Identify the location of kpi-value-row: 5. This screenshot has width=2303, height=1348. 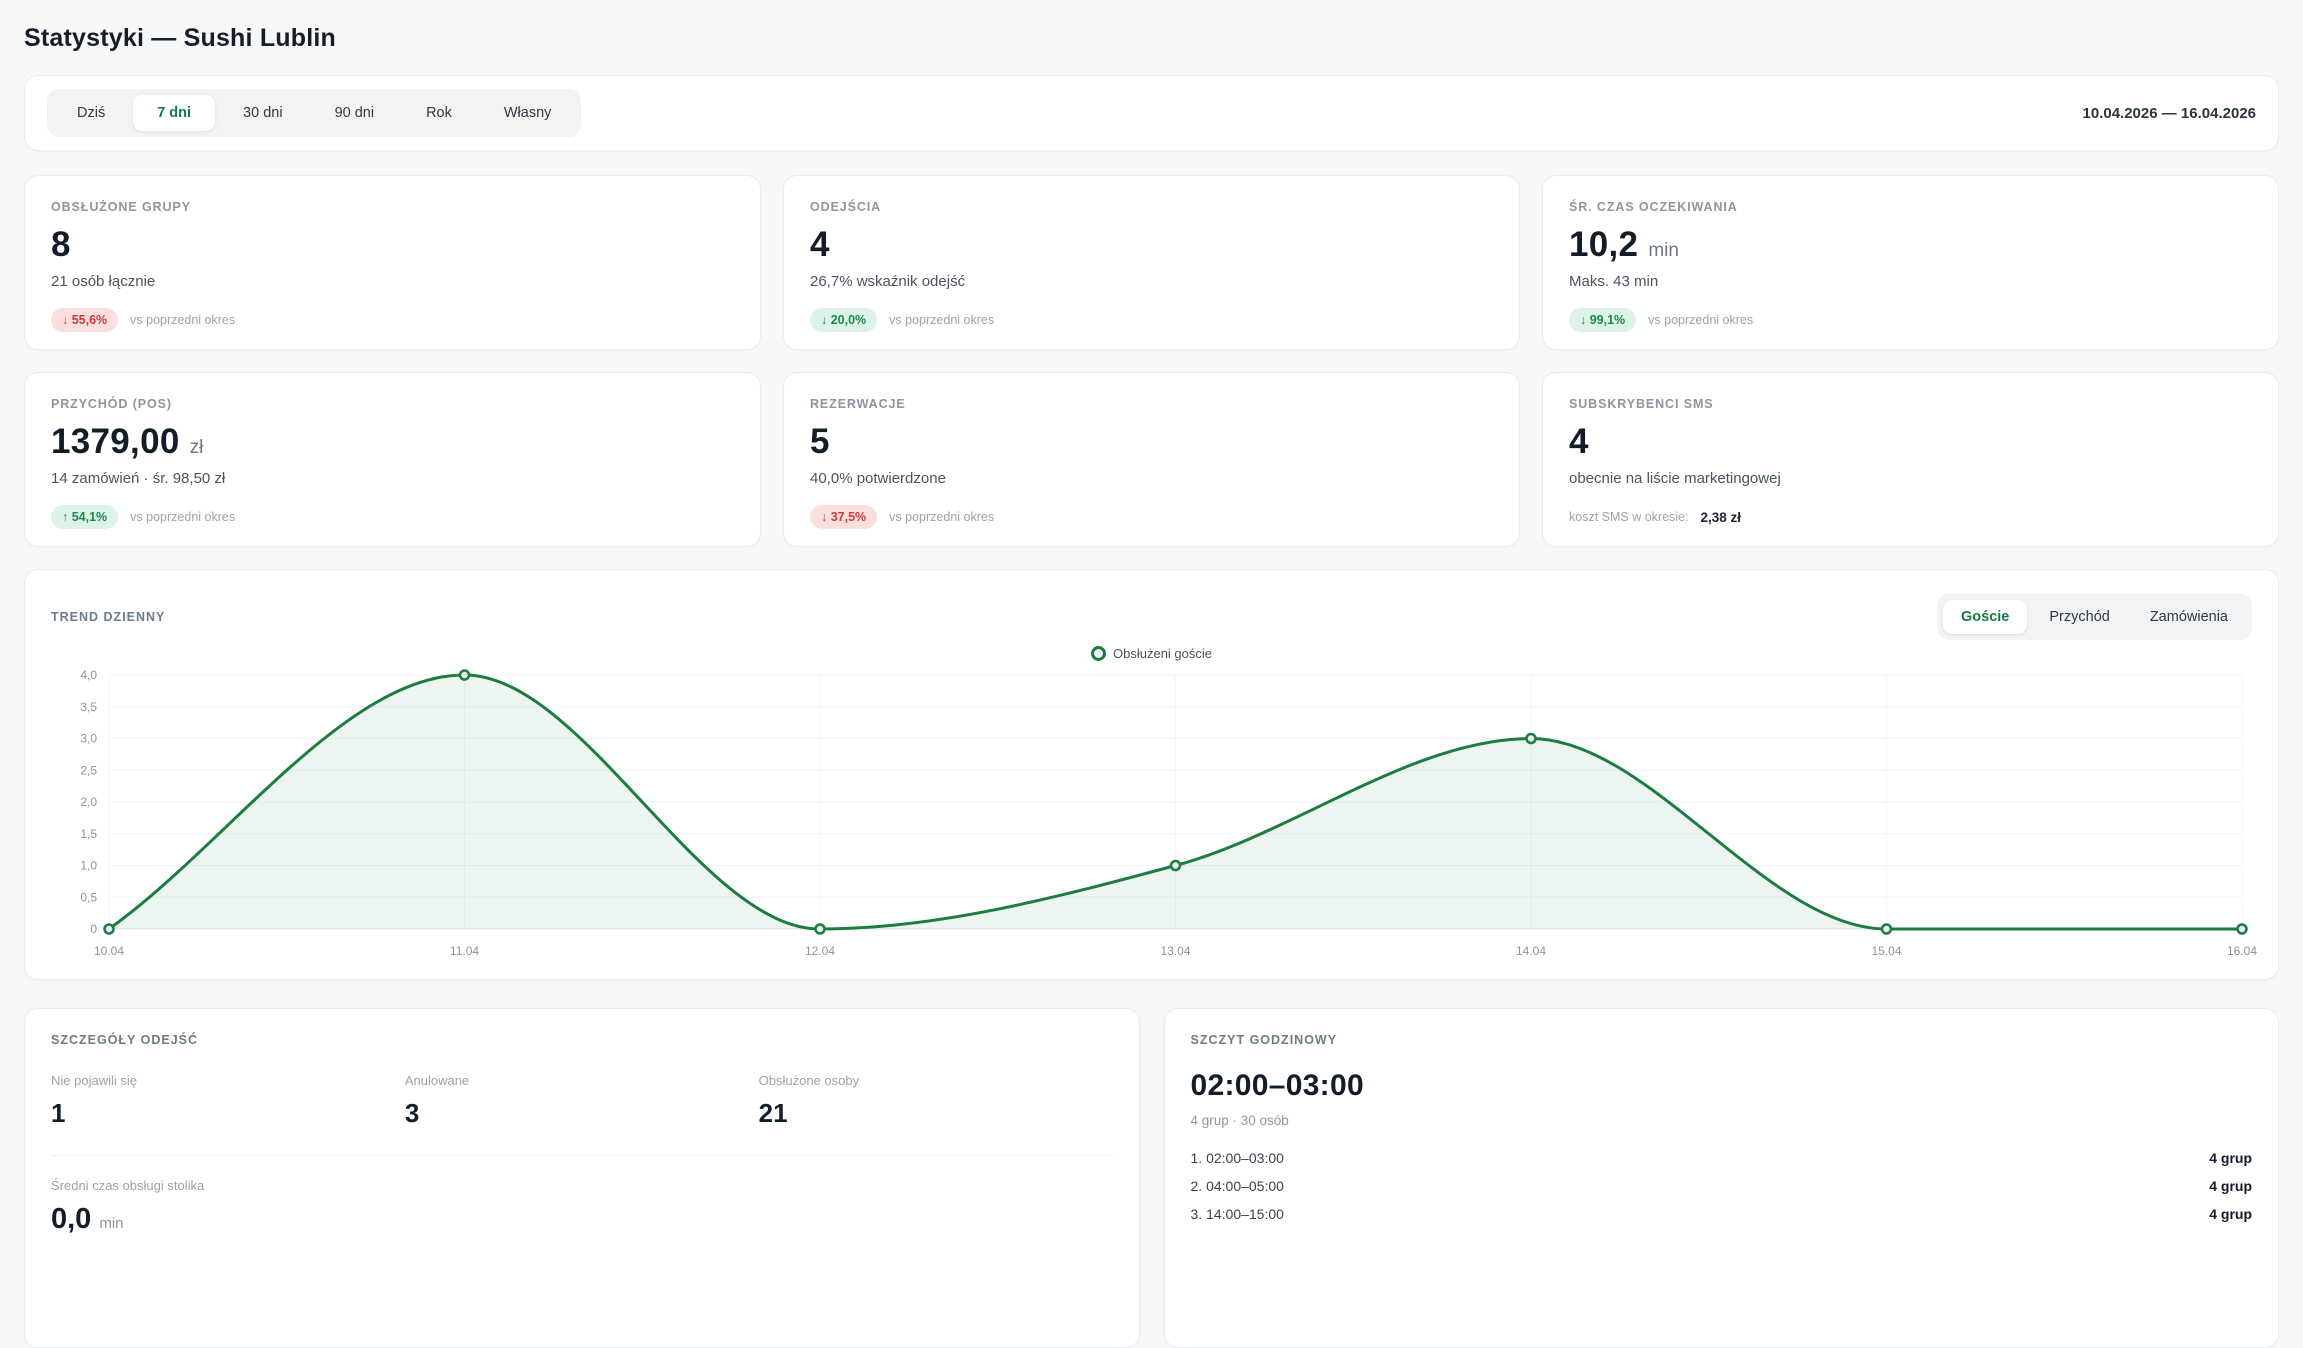
(1151, 442).